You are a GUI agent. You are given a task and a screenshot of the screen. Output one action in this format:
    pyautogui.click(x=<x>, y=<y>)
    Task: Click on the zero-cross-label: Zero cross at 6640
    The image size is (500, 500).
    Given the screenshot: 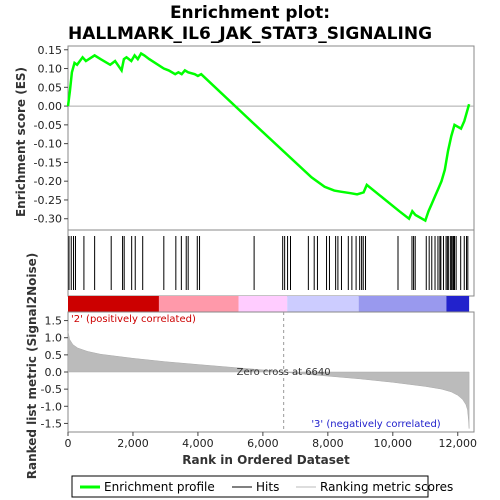 What is the action you would take?
    pyautogui.click(x=284, y=372)
    